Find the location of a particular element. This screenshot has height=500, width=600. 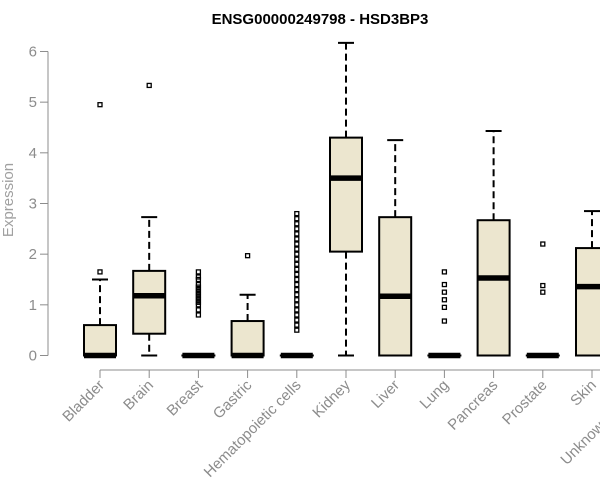

x-tick-label: Breast is located at coordinates (185, 397).